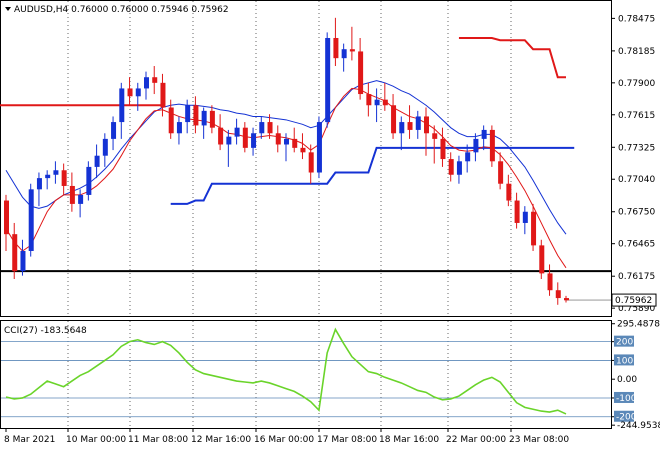 This screenshot has height=450, width=660. I want to click on x-tick-label: 12 Mar 16:00, so click(221, 440).